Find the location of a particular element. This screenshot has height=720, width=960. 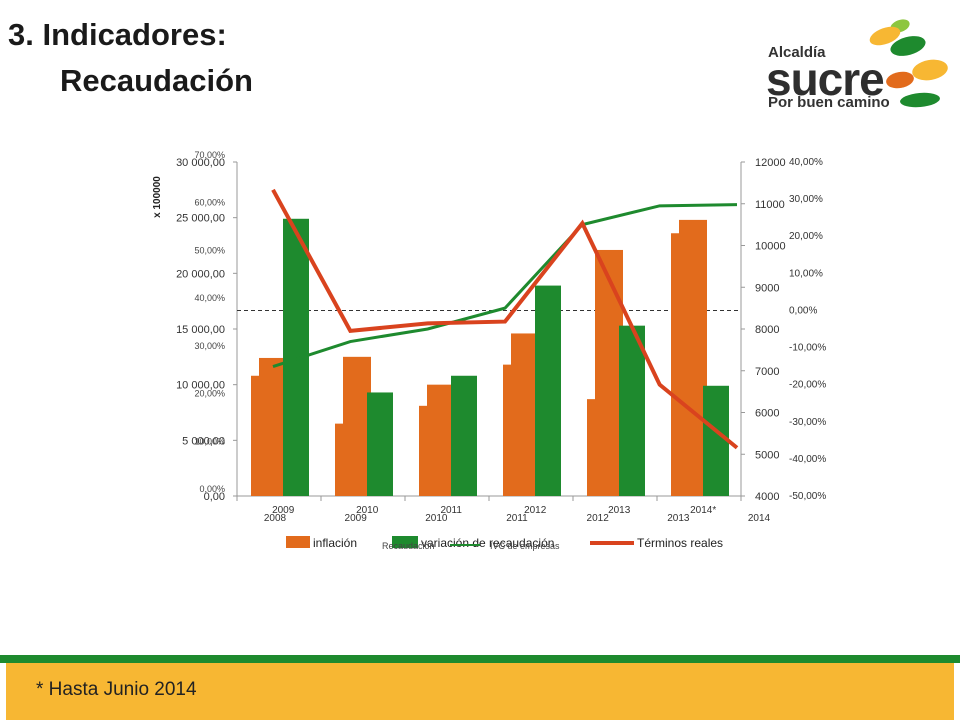

x-bottom-label: 2013 is located at coordinates (678, 518).